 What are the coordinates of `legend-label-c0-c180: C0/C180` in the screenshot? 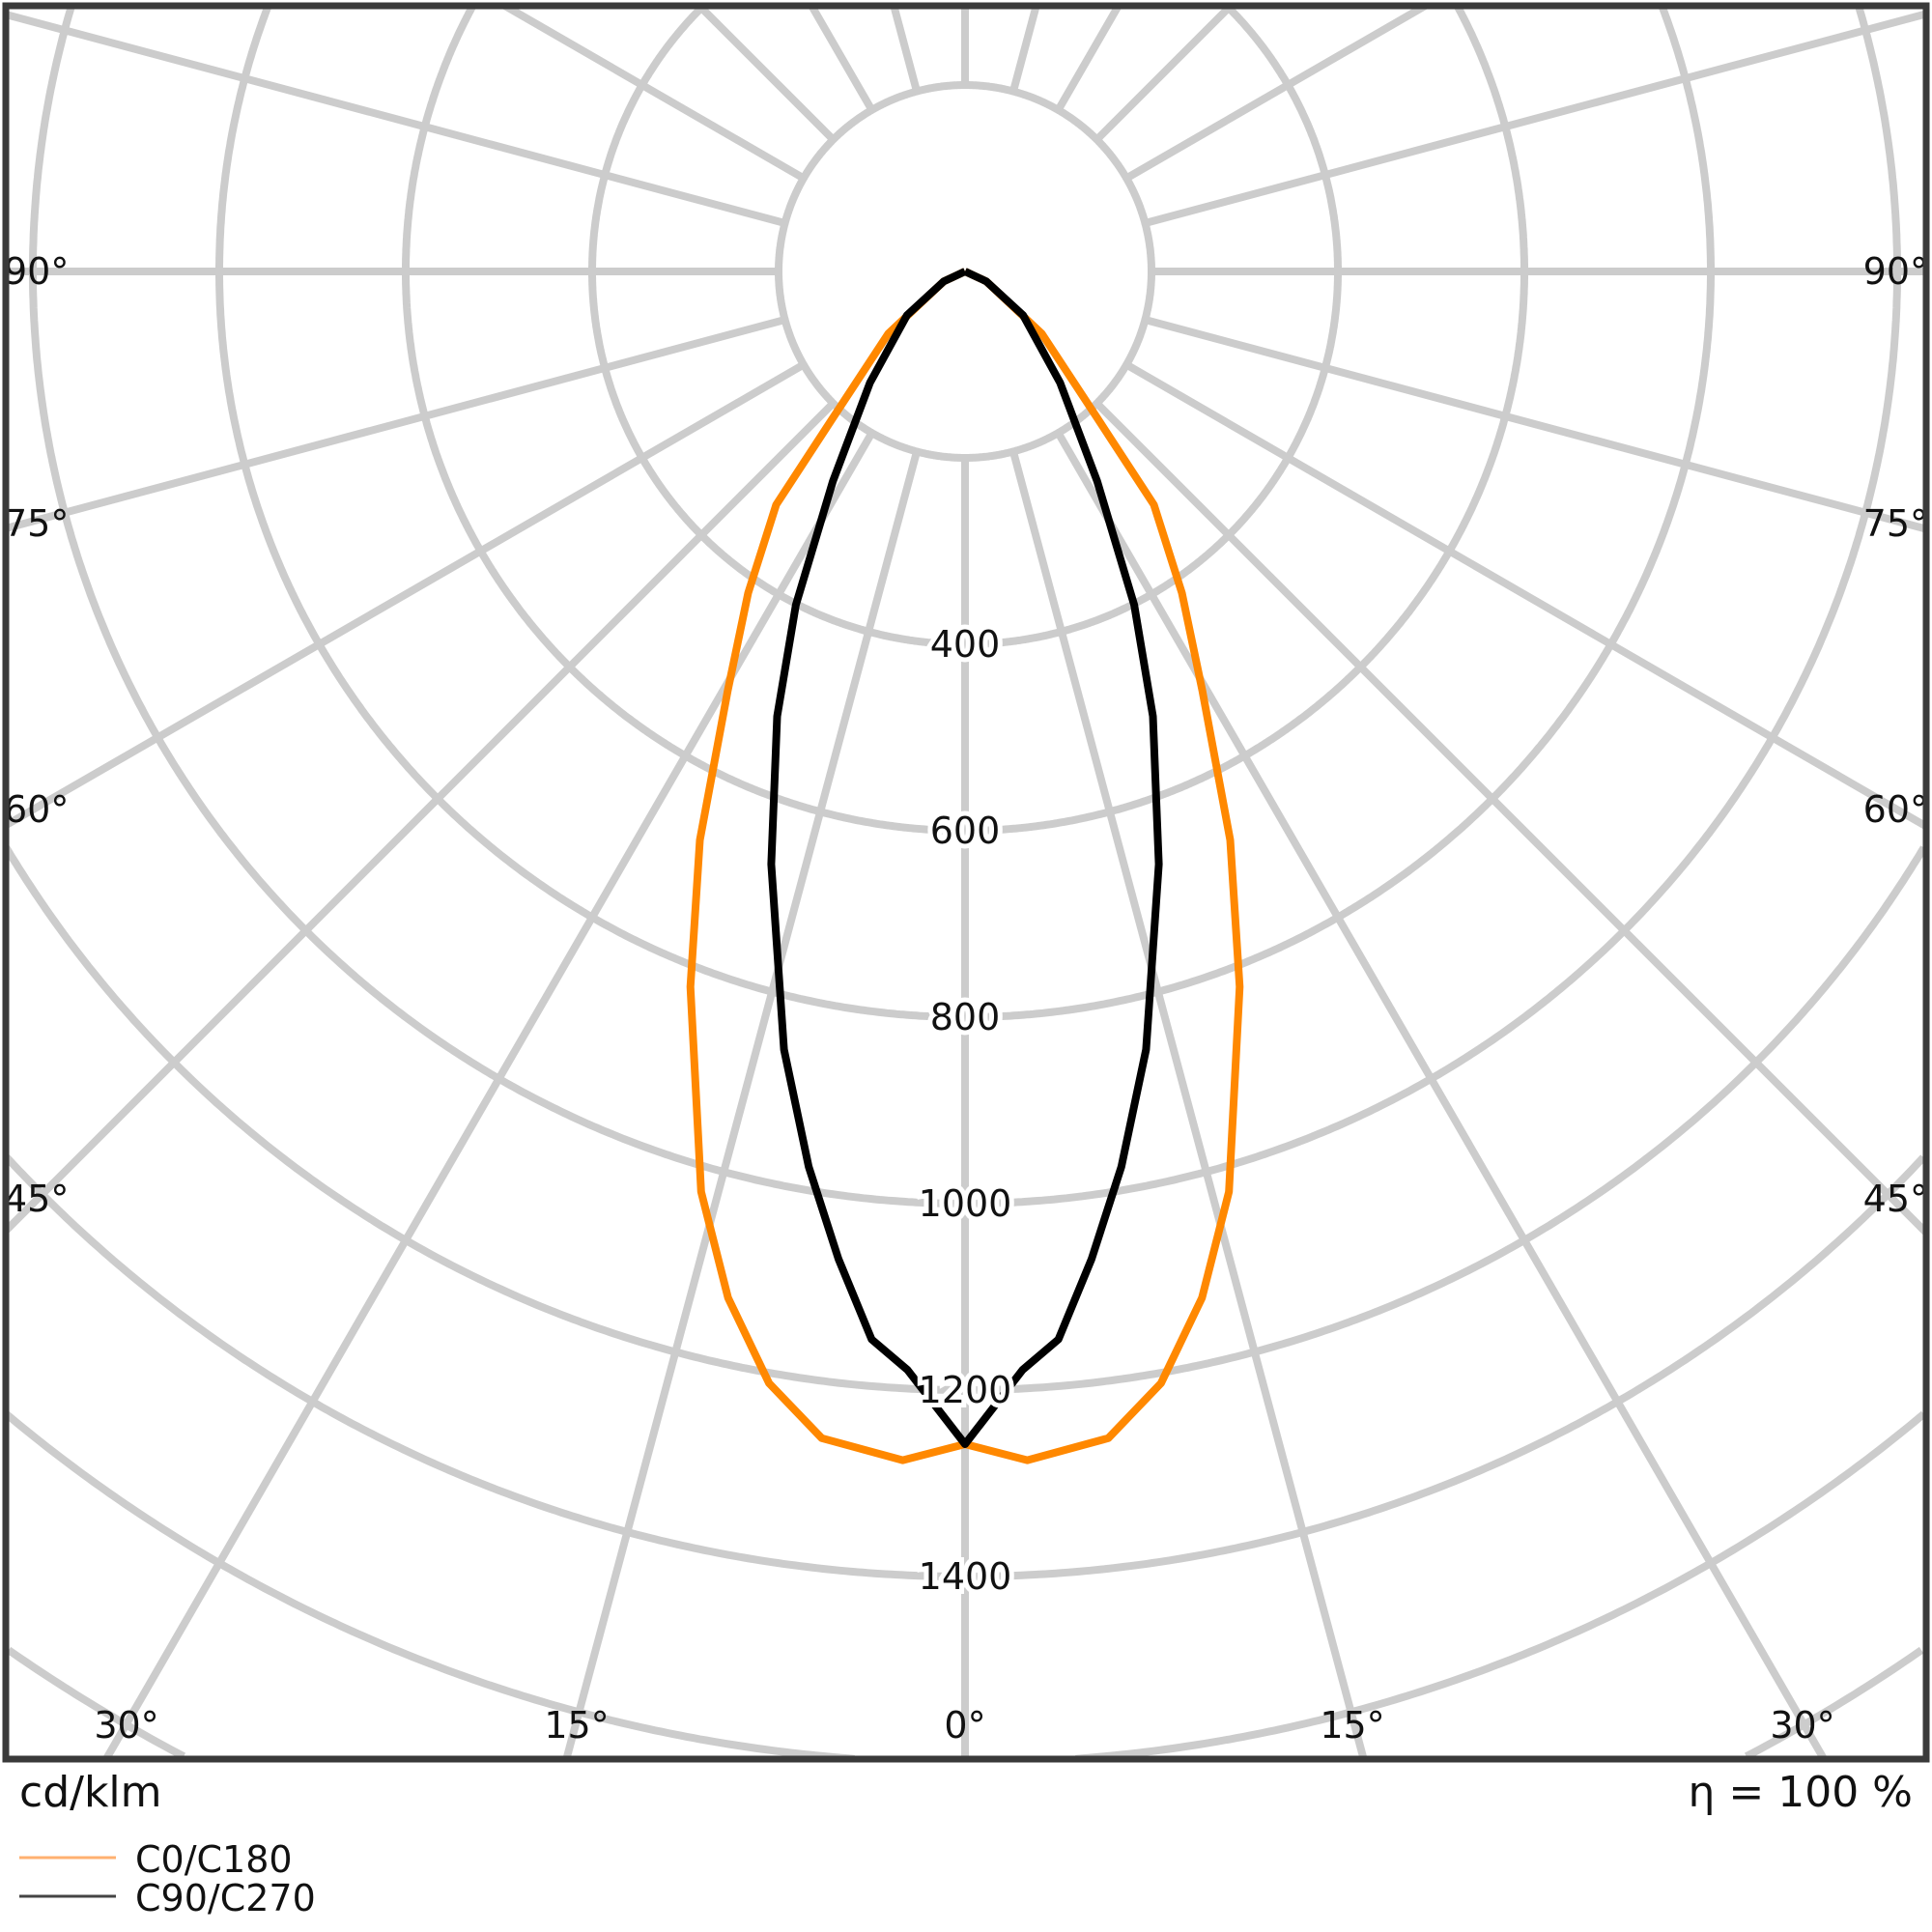 It's located at (214, 1859).